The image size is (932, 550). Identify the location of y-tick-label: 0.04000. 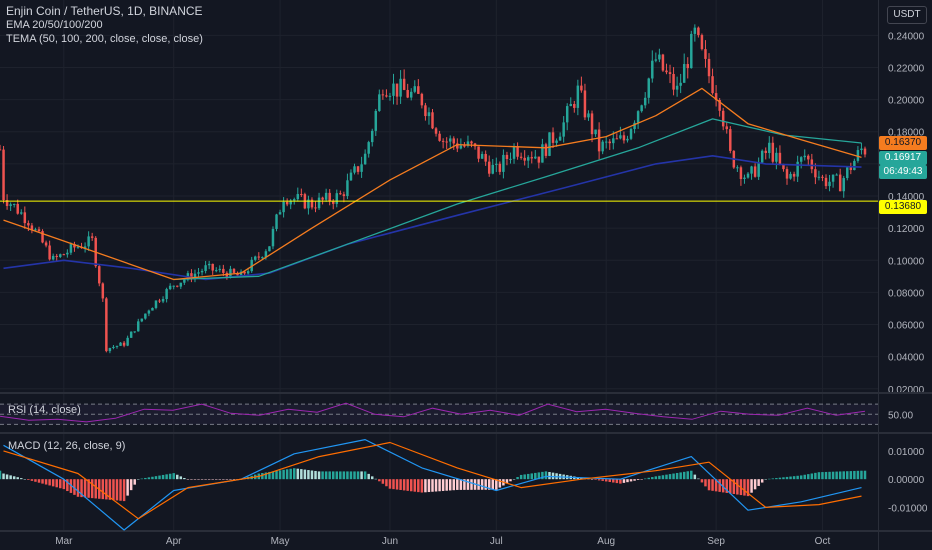
(906, 358).